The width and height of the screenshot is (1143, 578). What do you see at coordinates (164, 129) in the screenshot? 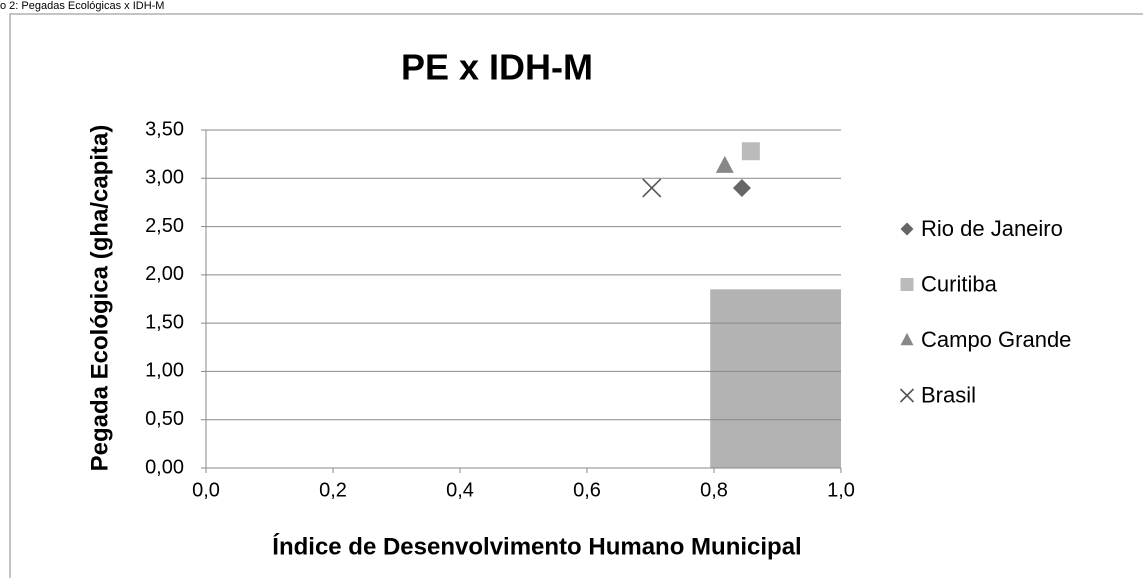
I see `y-tick-label: 3,50` at bounding box center [164, 129].